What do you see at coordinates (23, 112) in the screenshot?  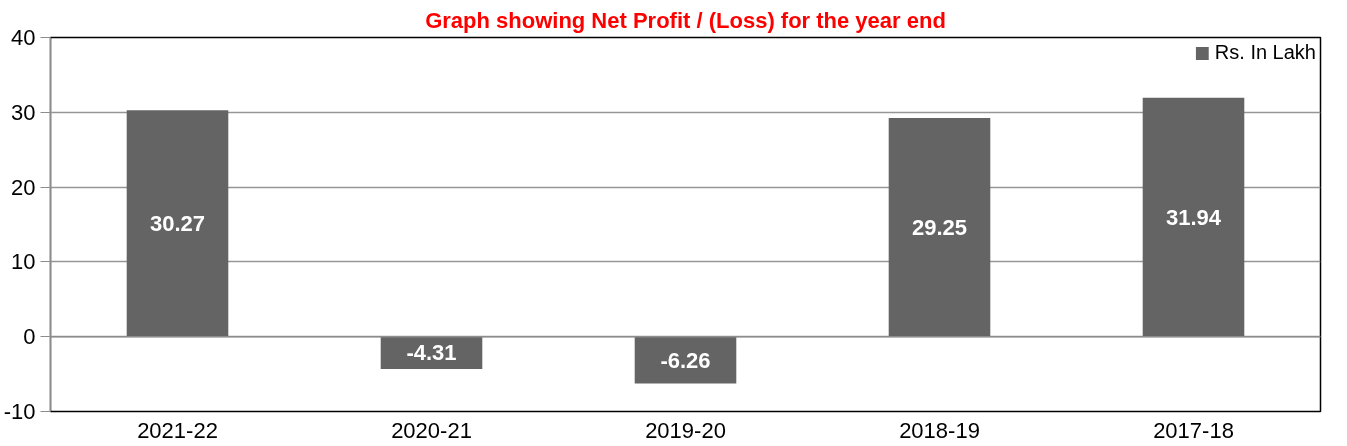 I see `y-tick-label: 30` at bounding box center [23, 112].